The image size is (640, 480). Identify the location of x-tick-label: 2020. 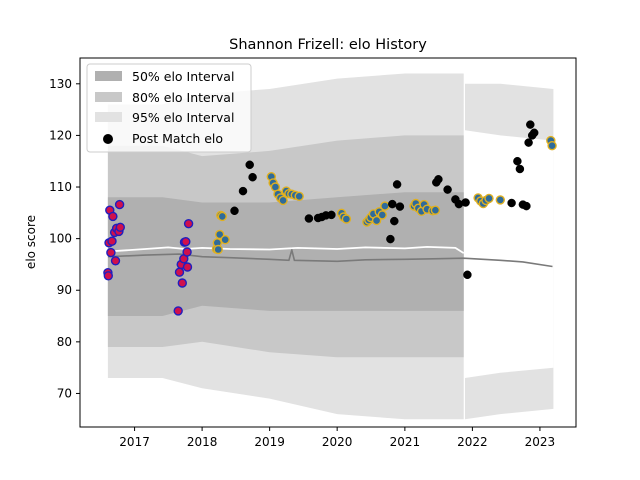
(337, 442).